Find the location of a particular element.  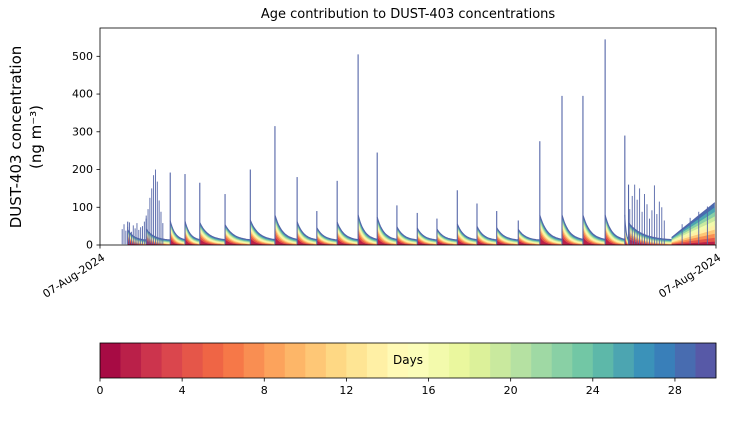

y-tick-label: 200 is located at coordinates (82, 169).